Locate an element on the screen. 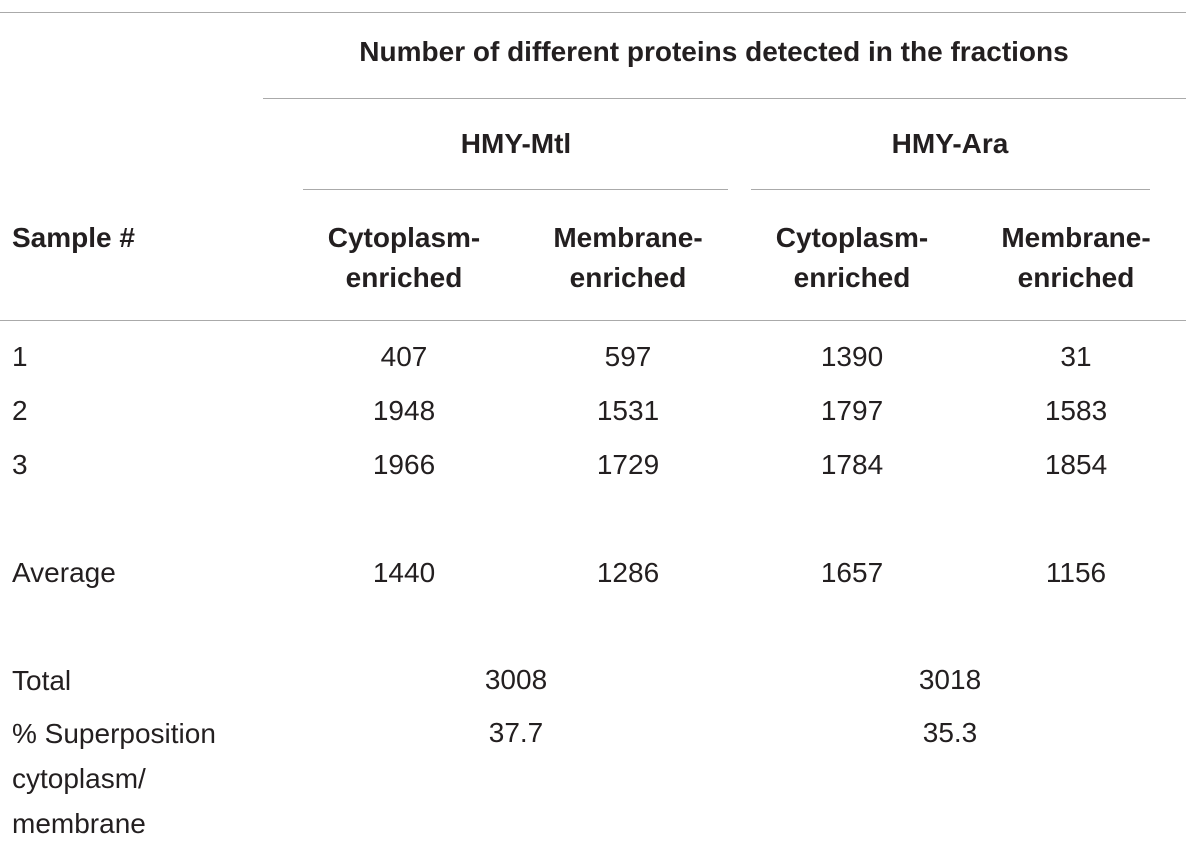  cell: 3018 is located at coordinates (950, 679).